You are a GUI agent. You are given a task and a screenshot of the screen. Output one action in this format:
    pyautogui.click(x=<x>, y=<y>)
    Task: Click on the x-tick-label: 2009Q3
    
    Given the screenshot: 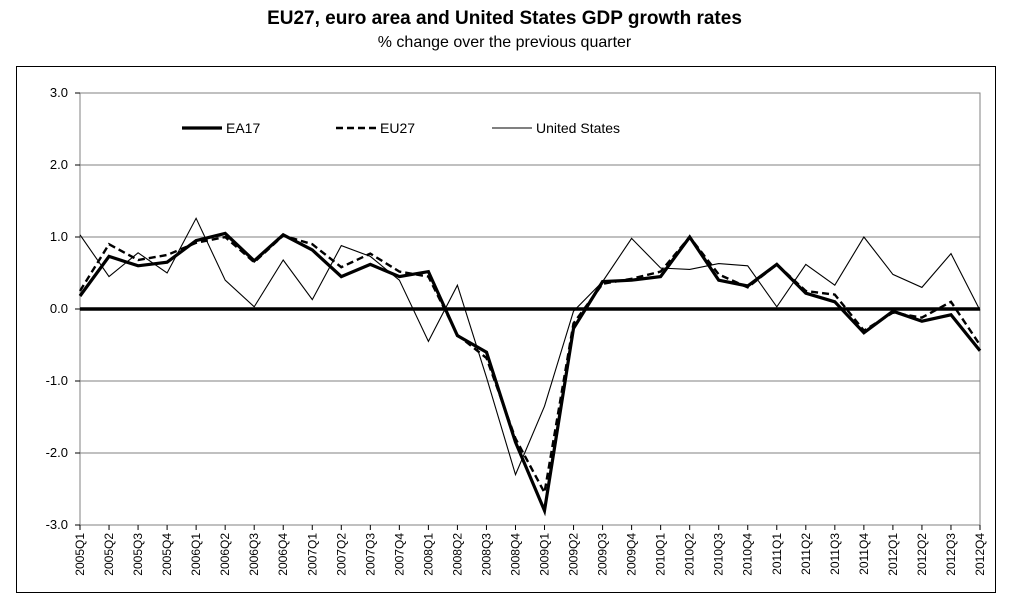 What is the action you would take?
    pyautogui.click(x=603, y=554)
    